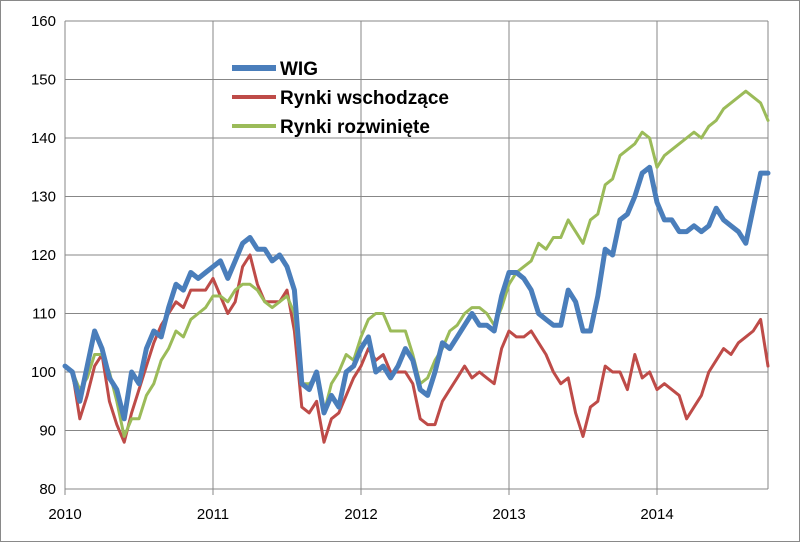  What do you see at coordinates (47, 489) in the screenshot?
I see `y-tick-label: 80` at bounding box center [47, 489].